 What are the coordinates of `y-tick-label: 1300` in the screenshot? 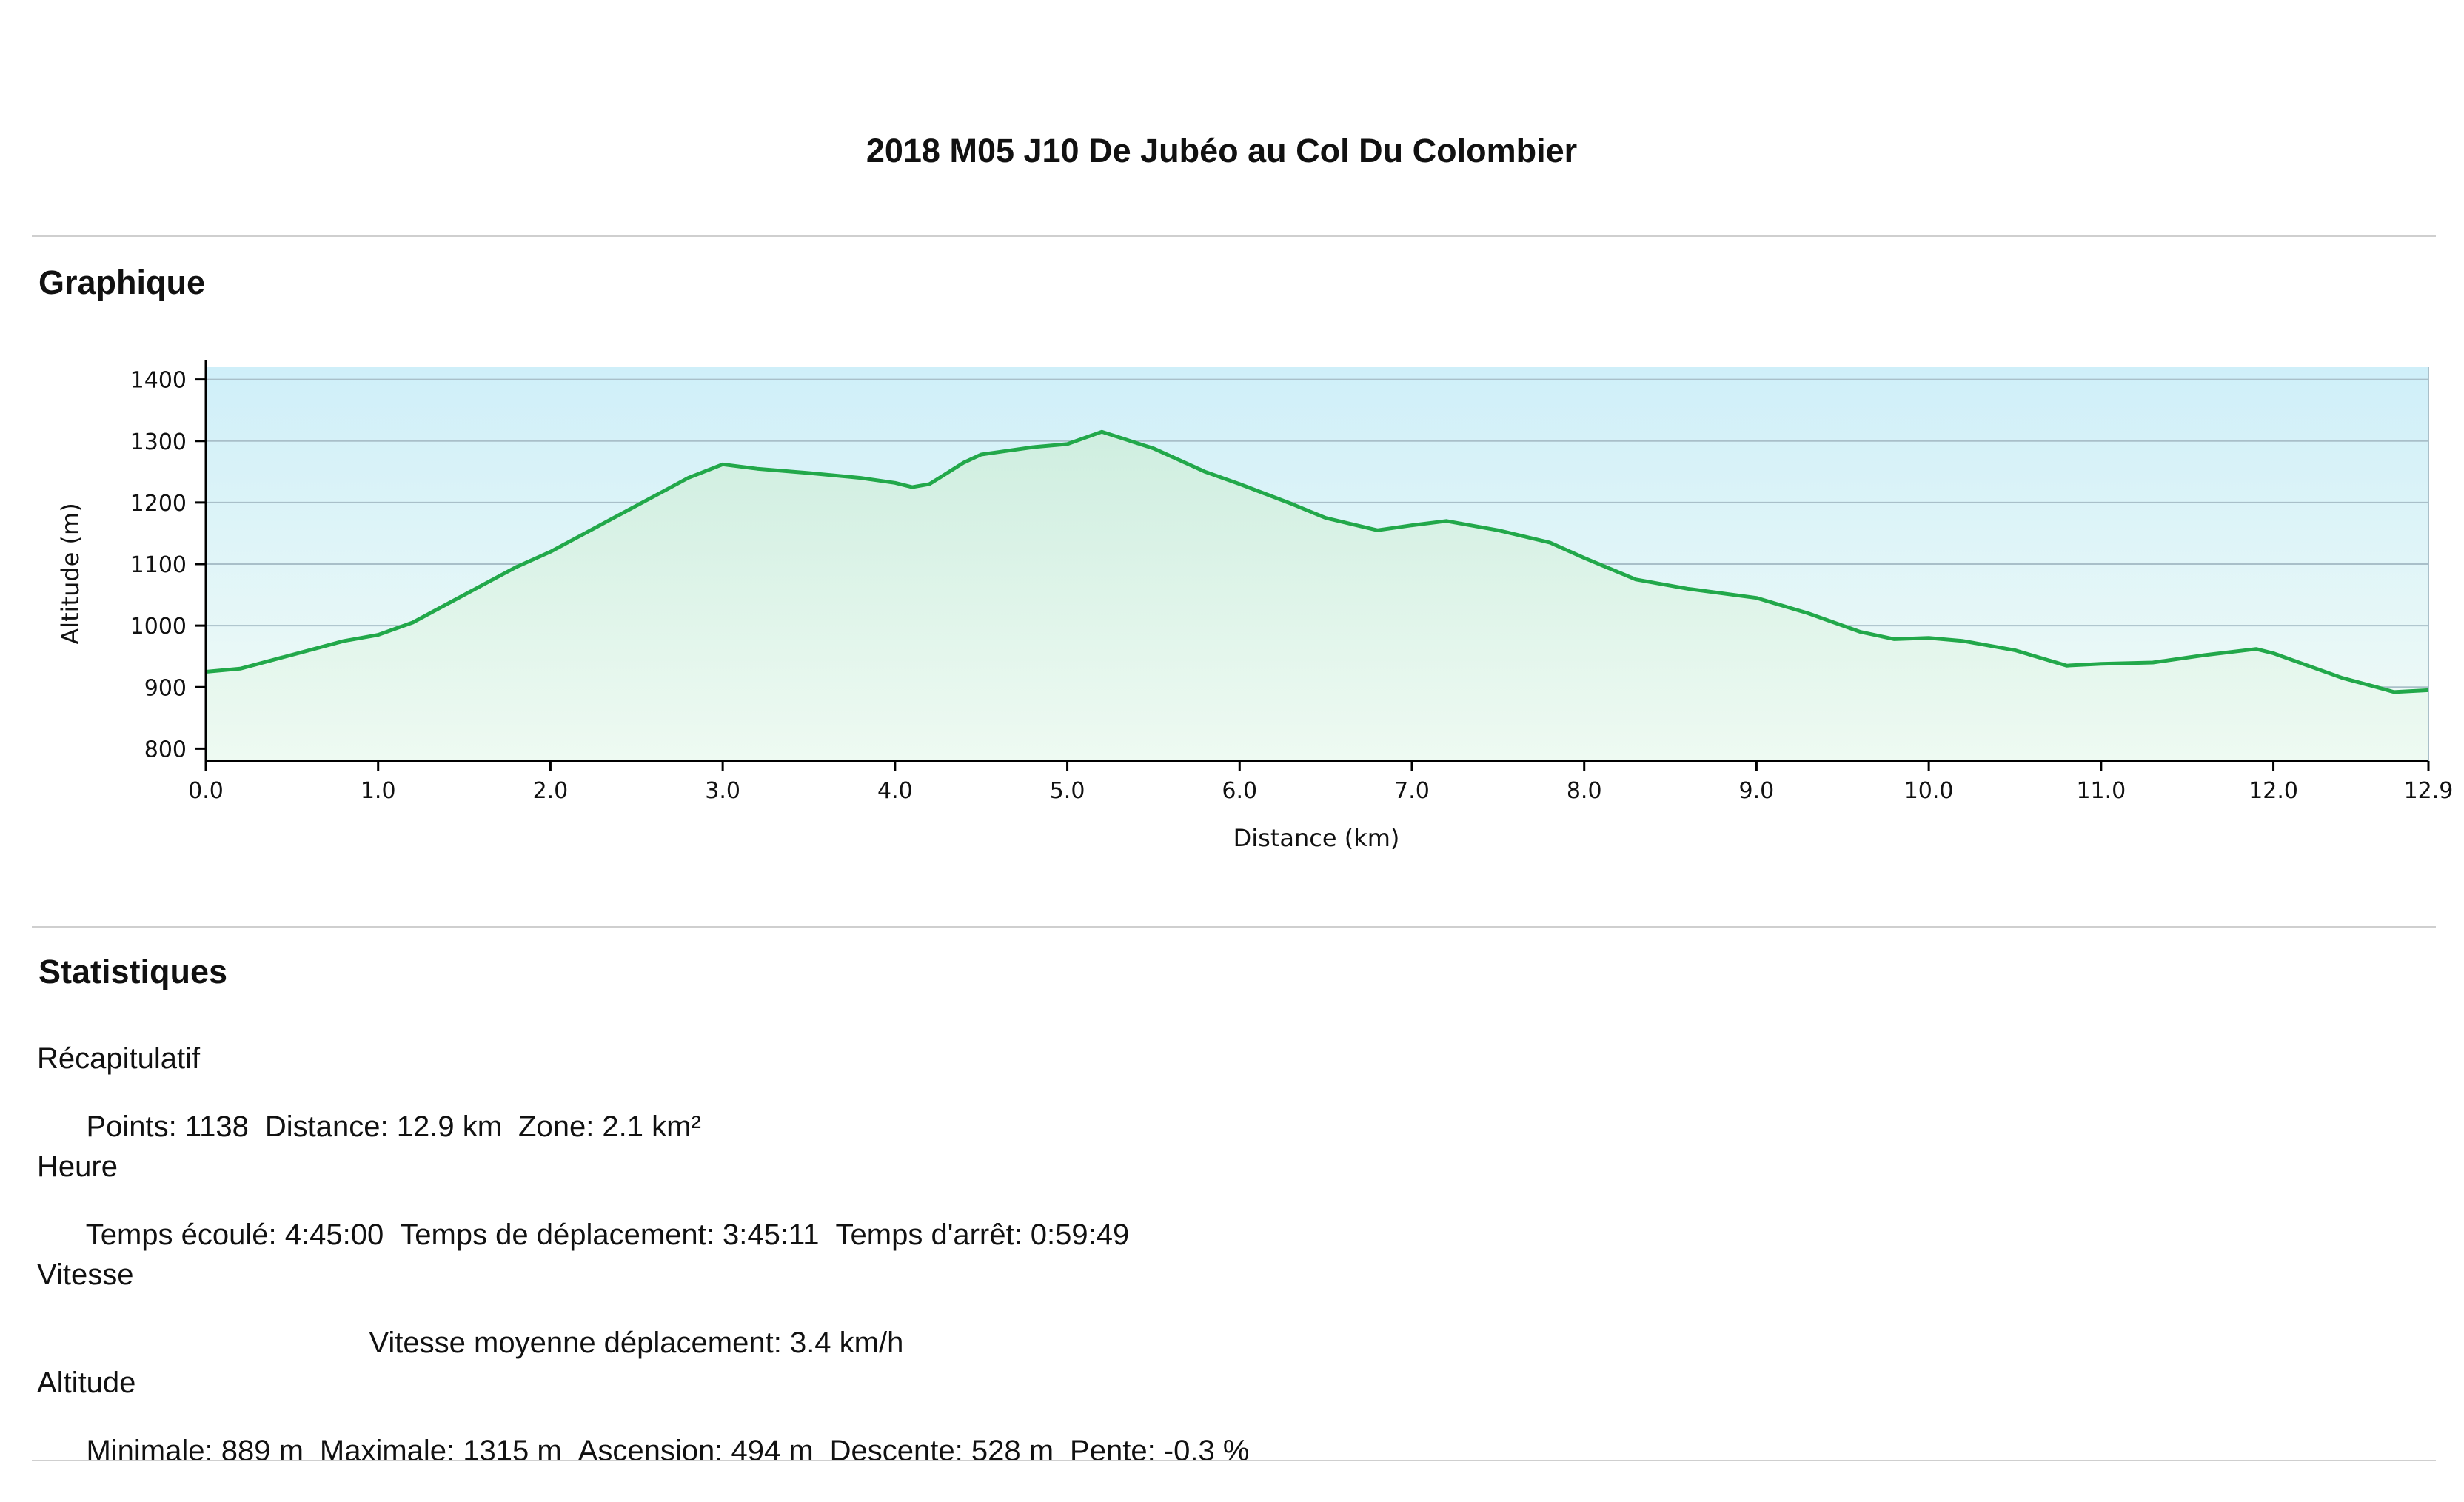 It's located at (158, 442).